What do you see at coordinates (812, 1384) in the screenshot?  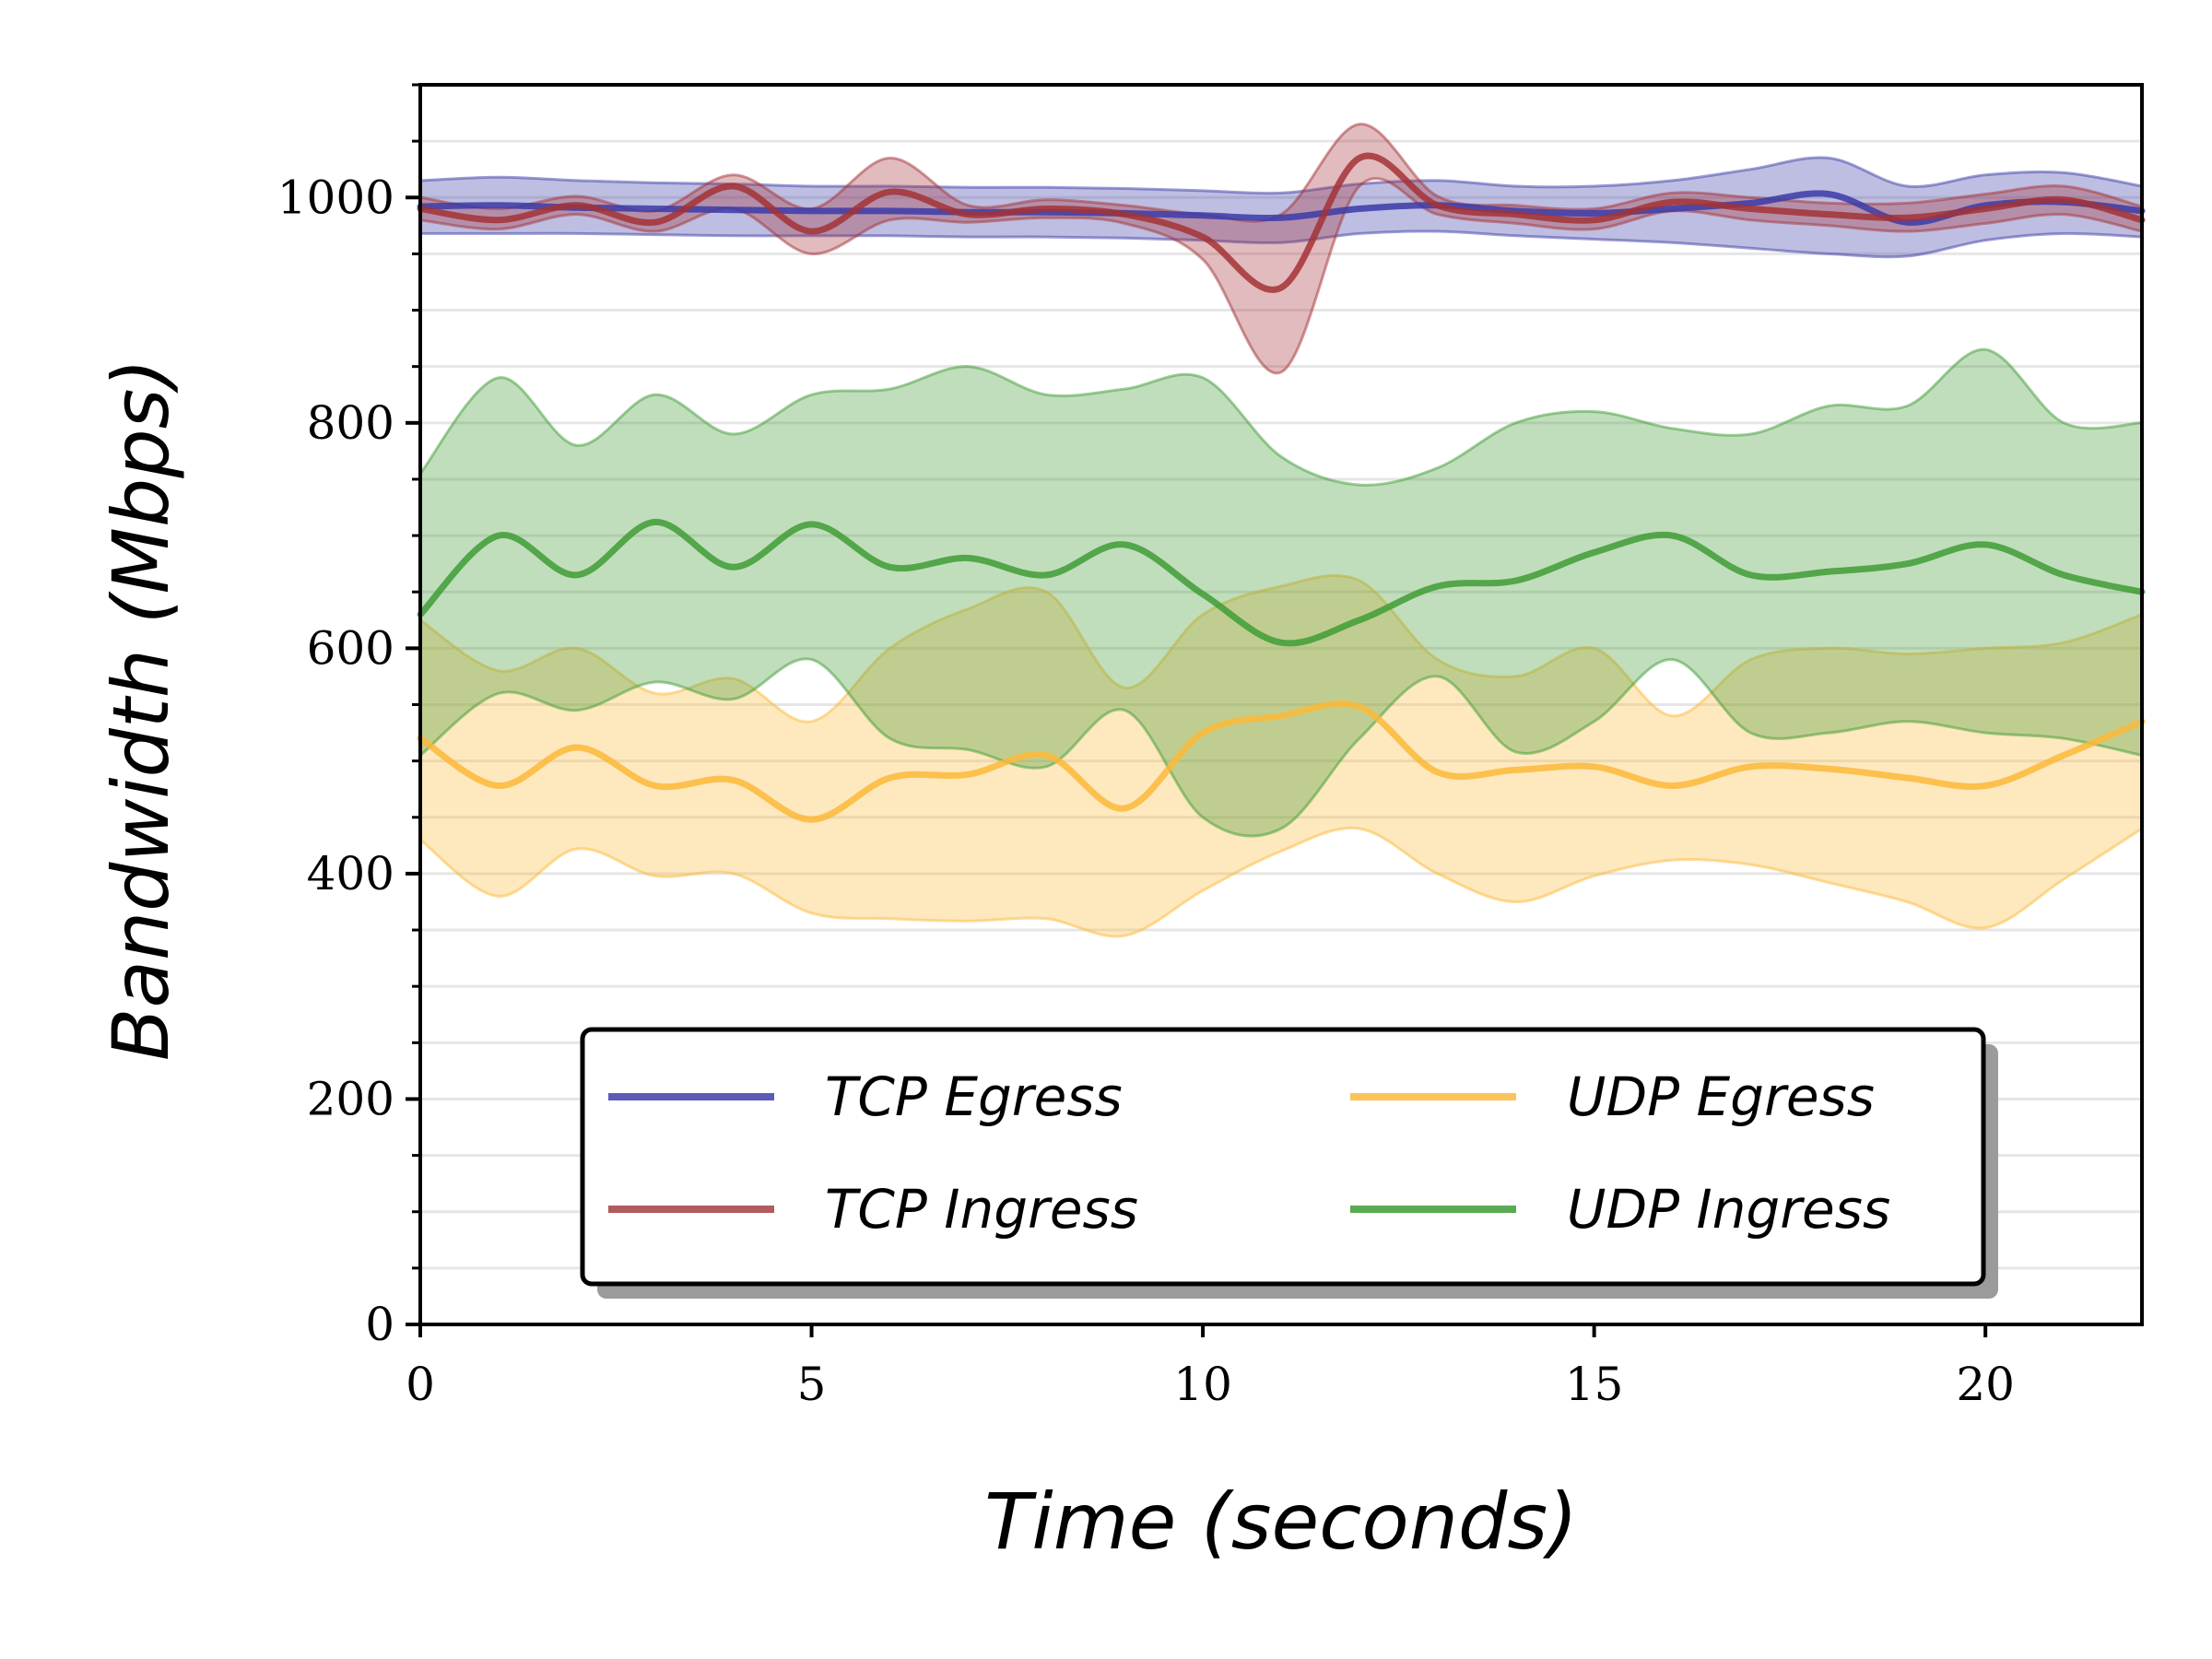 I see `x-tick-label: 5` at bounding box center [812, 1384].